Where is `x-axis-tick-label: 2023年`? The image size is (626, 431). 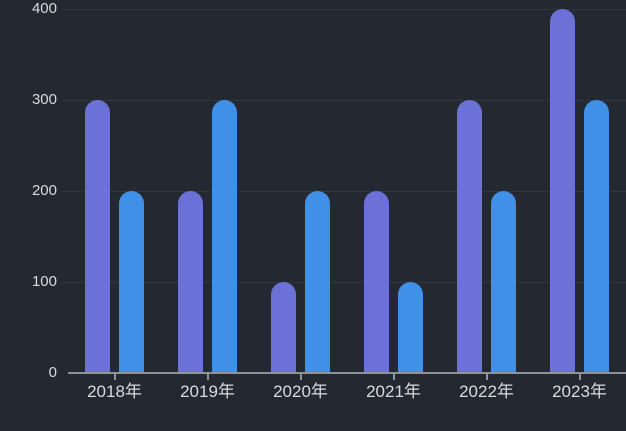 x-axis-tick-label: 2023年 is located at coordinates (579, 391).